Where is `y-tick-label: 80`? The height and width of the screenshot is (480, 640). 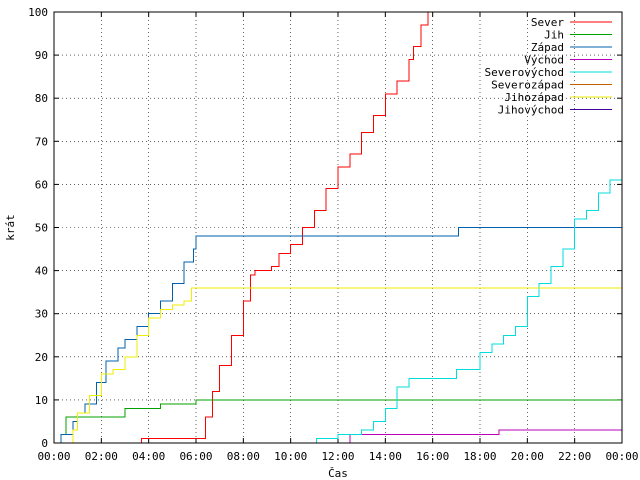
y-tick-label: 80 is located at coordinates (41, 98).